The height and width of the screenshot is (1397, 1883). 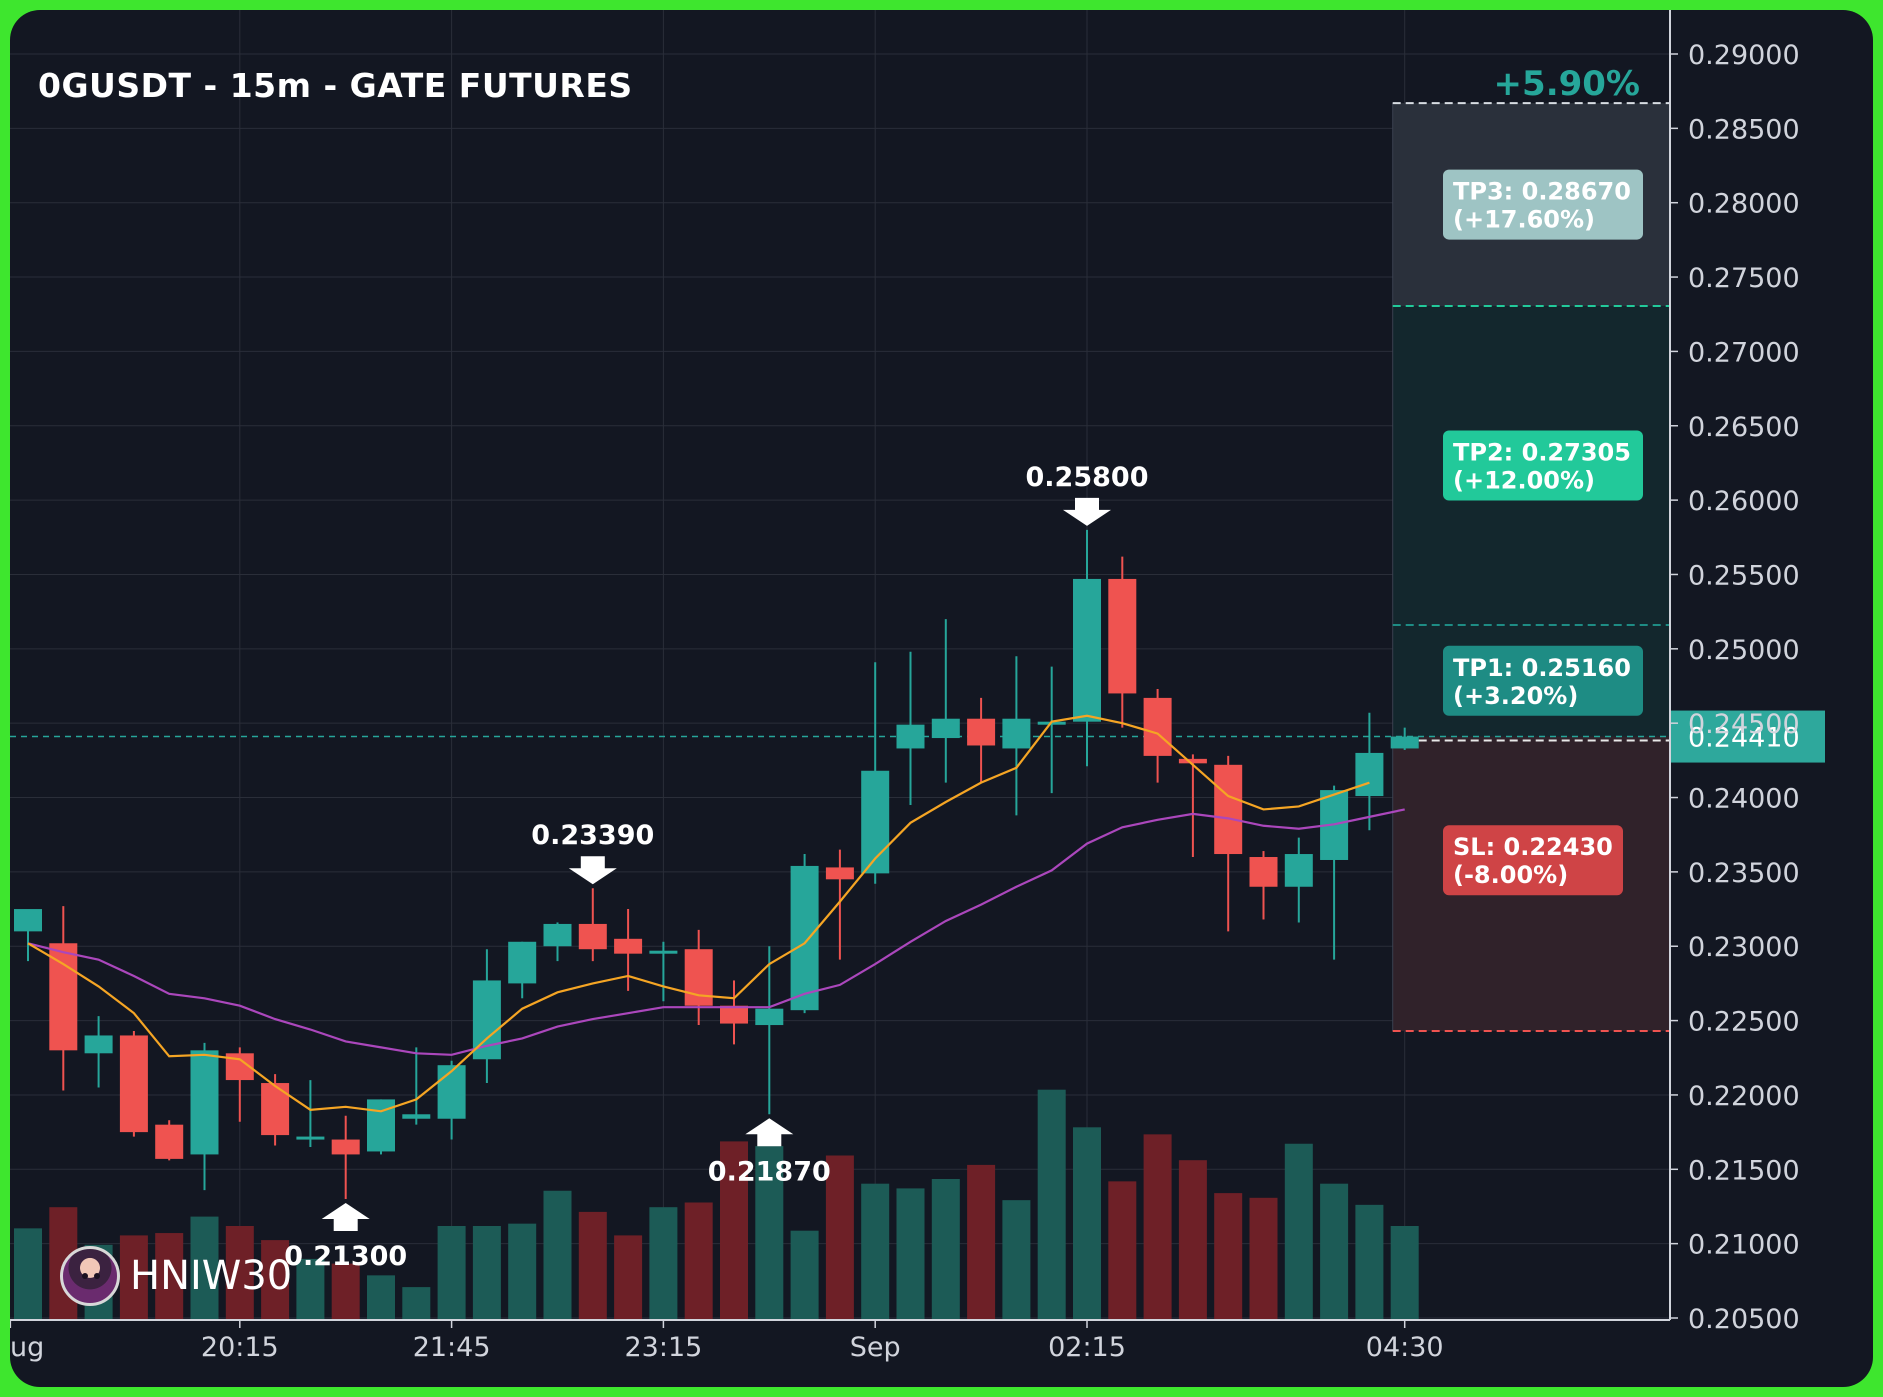 I want to click on tp1-label-title: TP1: 0.25160, so click(x=1542, y=668).